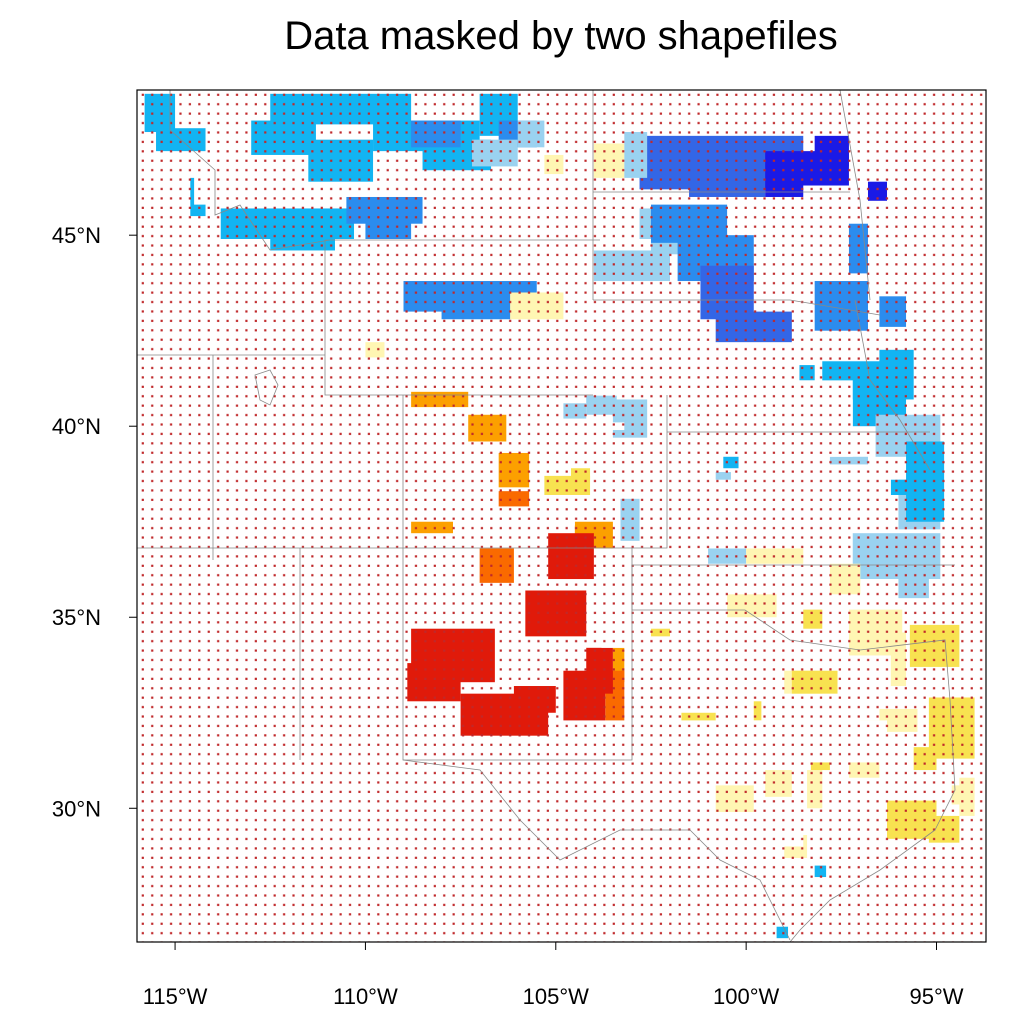  What do you see at coordinates (76, 426) in the screenshot?
I see `lat-tick-label: 40°N` at bounding box center [76, 426].